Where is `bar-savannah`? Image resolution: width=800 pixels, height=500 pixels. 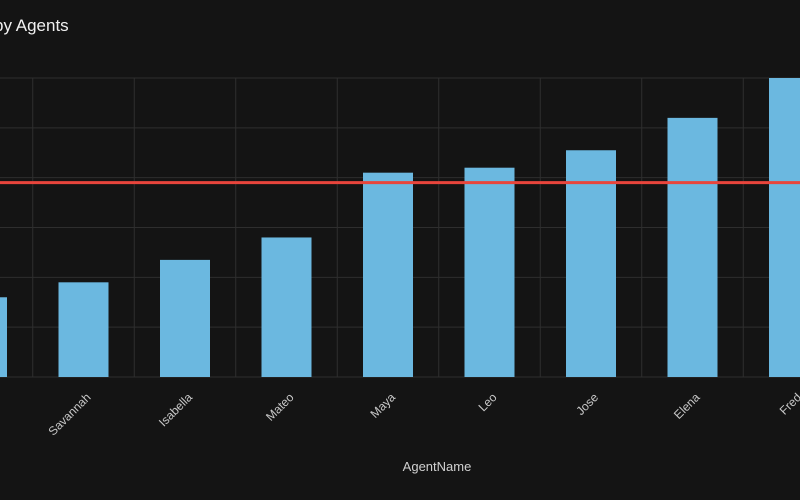
bar-savannah is located at coordinates (83, 329).